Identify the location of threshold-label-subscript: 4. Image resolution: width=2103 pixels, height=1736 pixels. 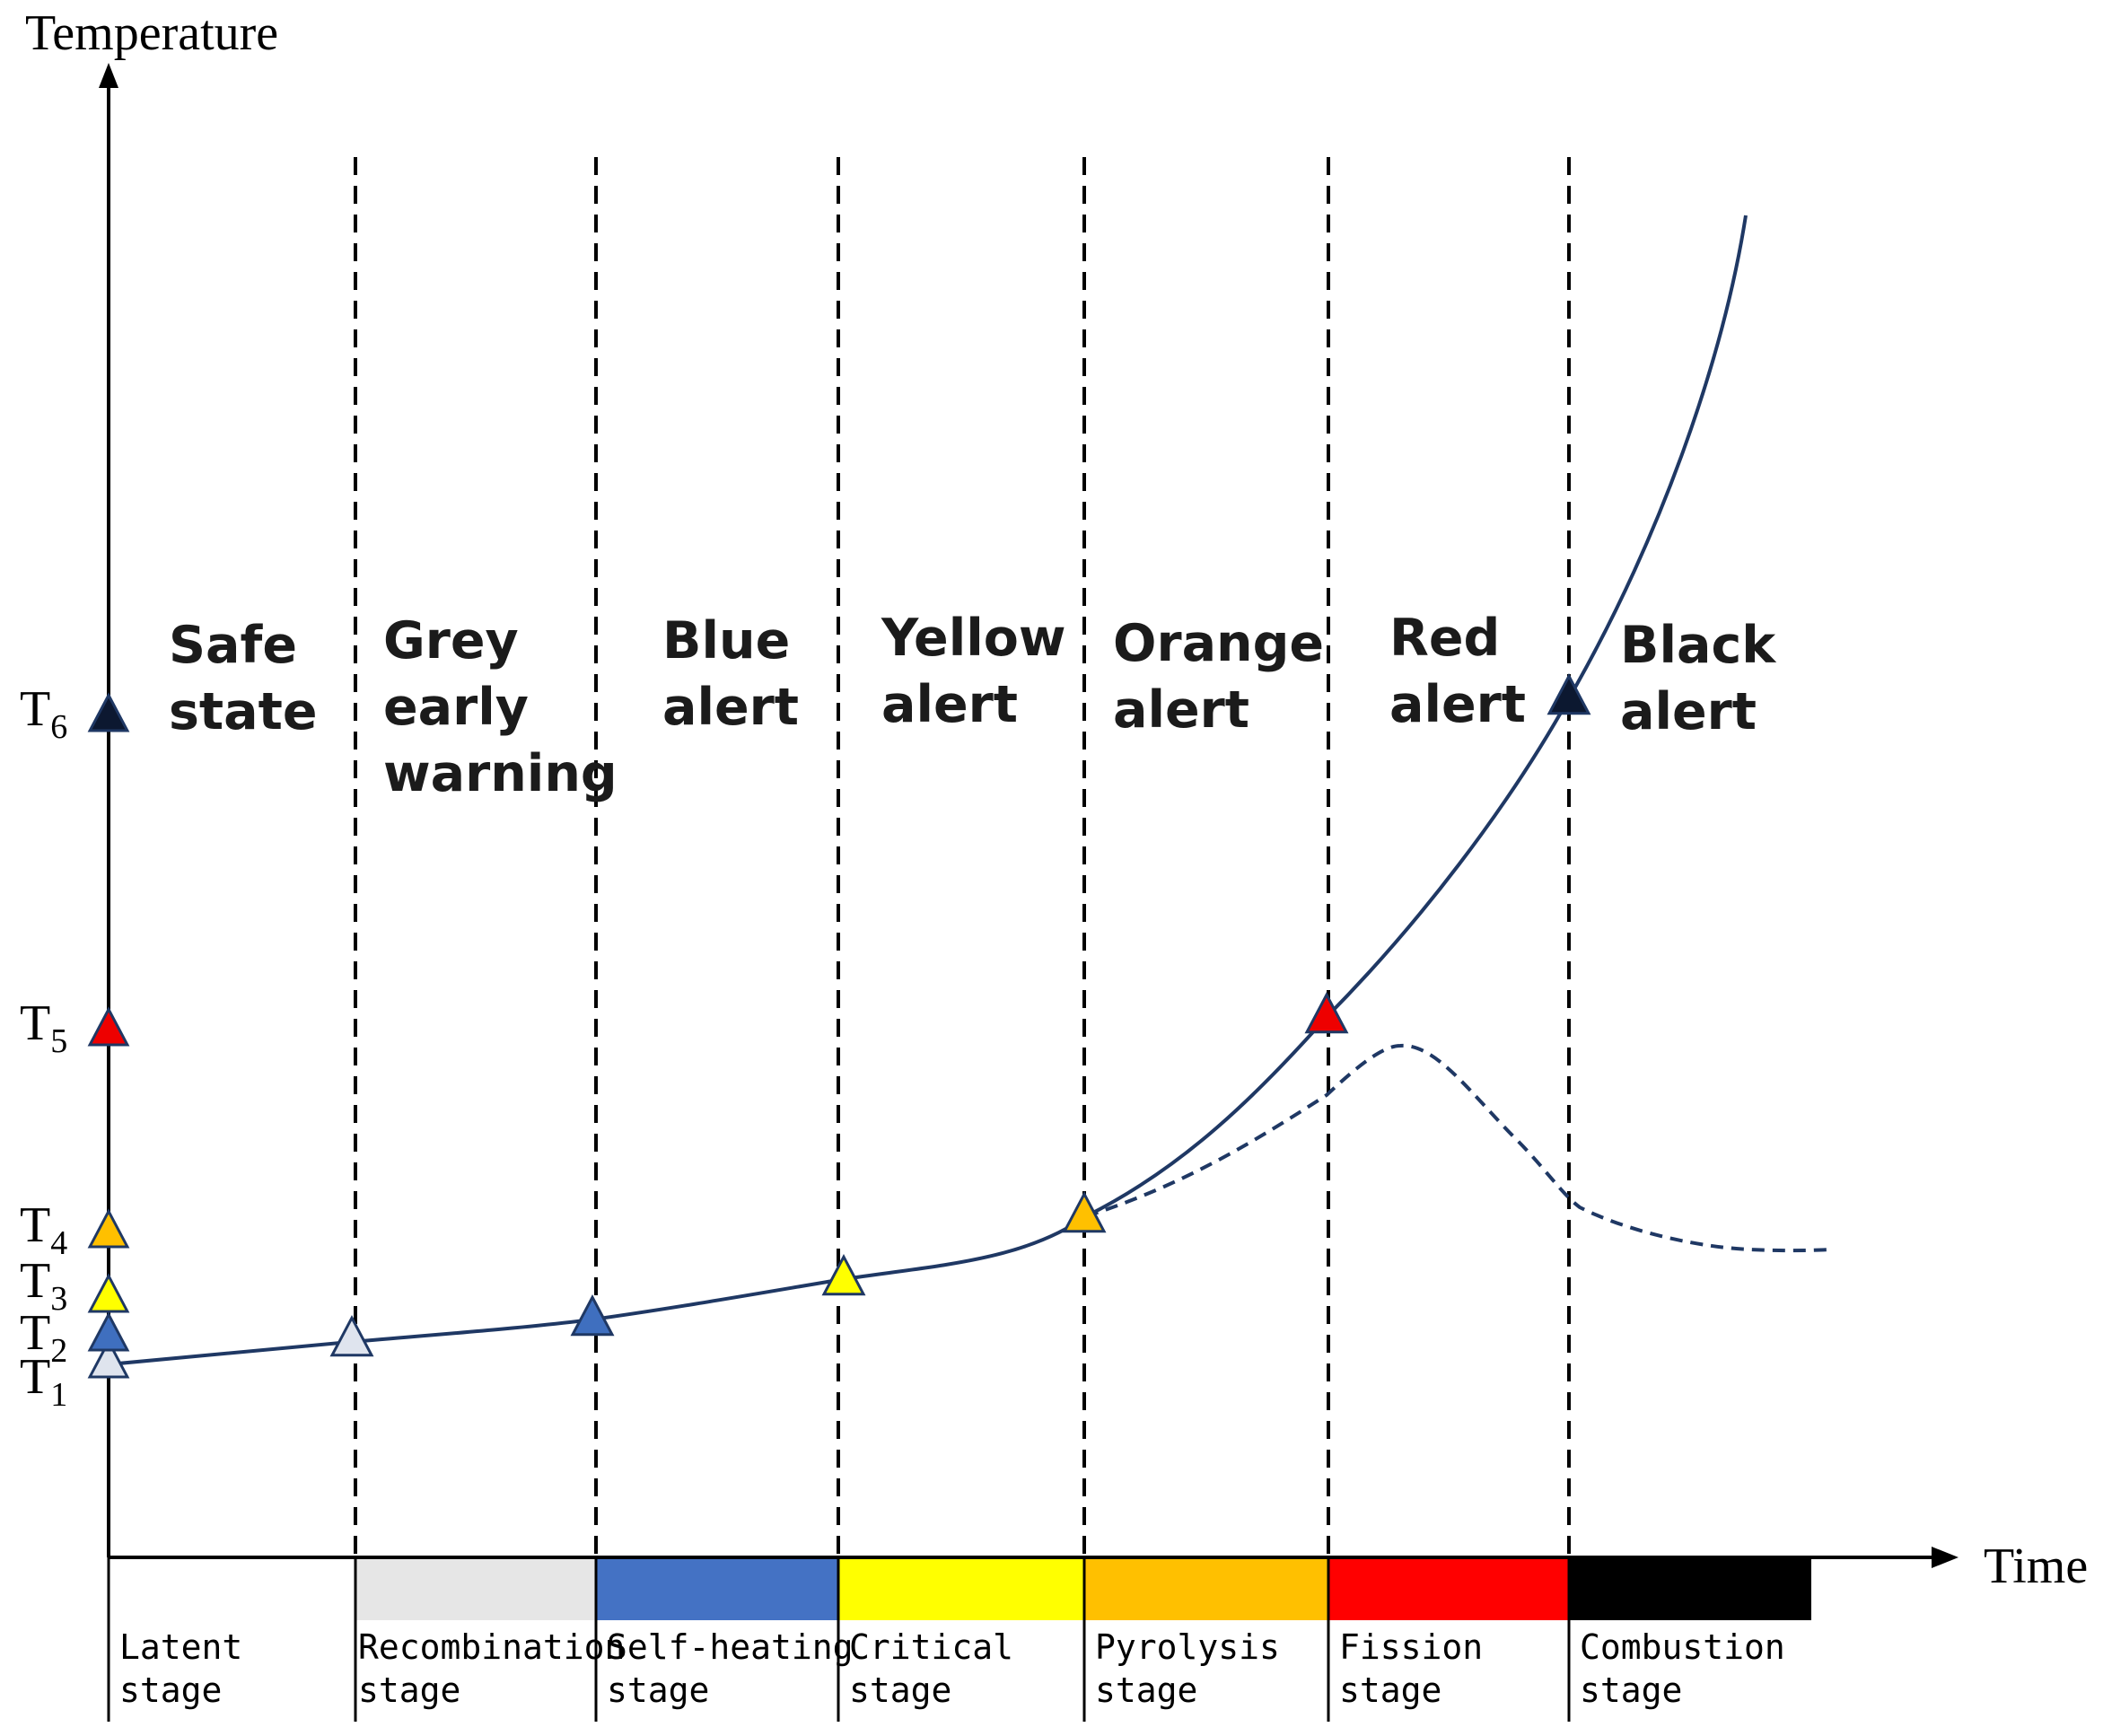
(59, 1243).